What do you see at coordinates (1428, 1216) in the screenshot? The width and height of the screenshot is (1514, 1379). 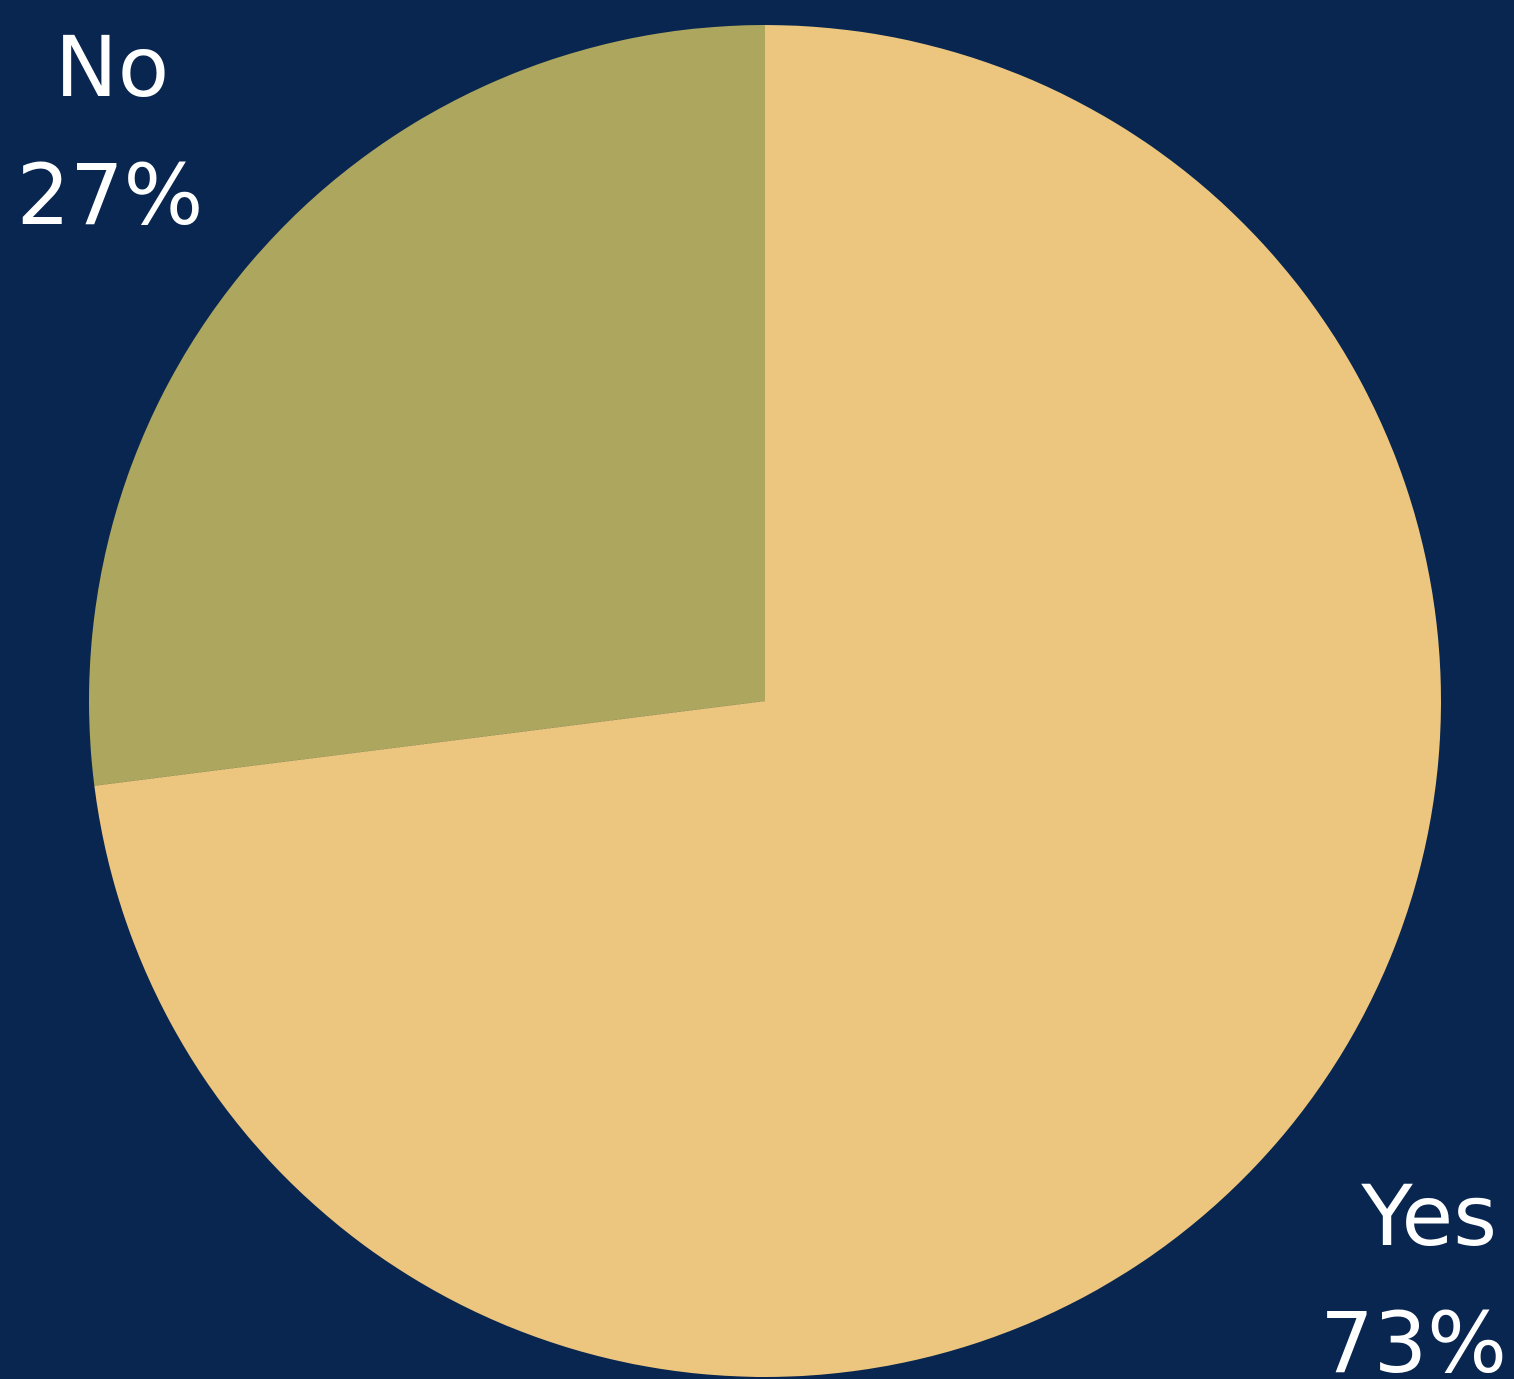 I see `label-yes-name: Yes` at bounding box center [1428, 1216].